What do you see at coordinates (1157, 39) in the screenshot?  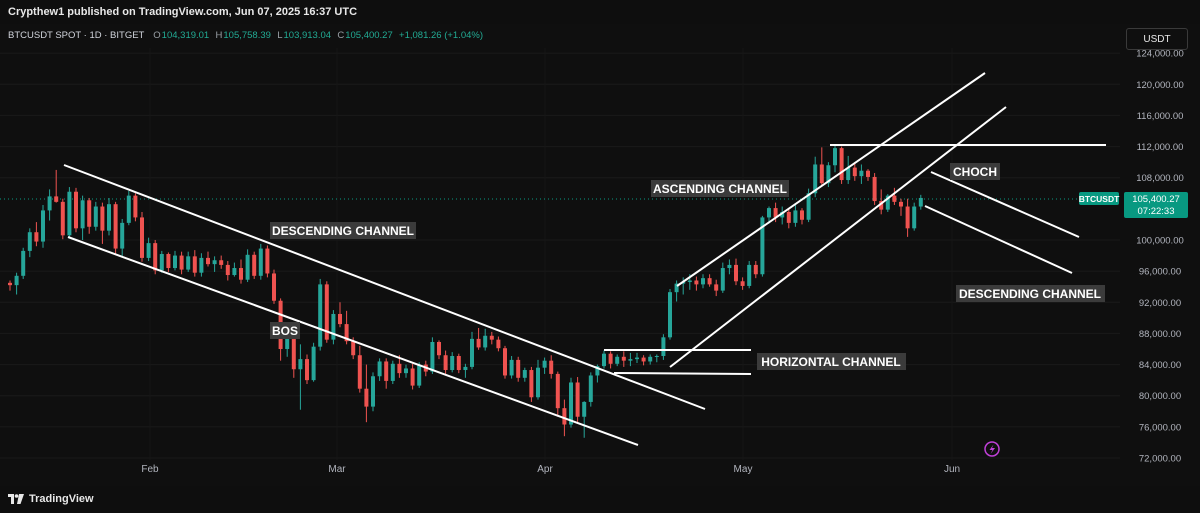 I see `currency-button: USDT` at bounding box center [1157, 39].